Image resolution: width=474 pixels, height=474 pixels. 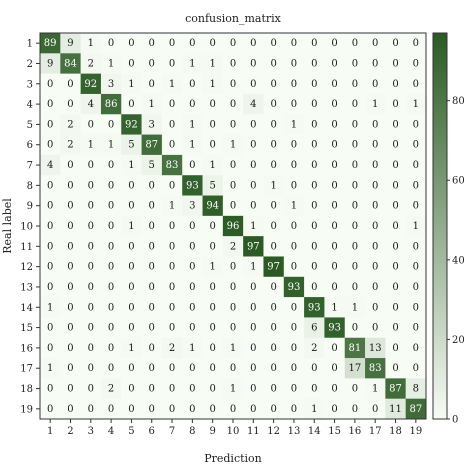 What do you see at coordinates (151, 145) in the screenshot?
I see `cell-value-label: 87` at bounding box center [151, 145].